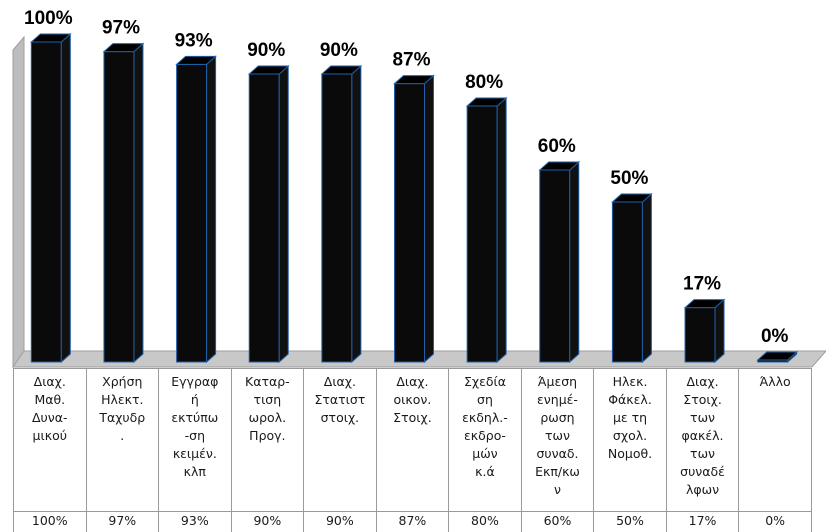 Image resolution: width=826 pixels, height=532 pixels. What do you see at coordinates (629, 178) in the screenshot?
I see `value-label-8: 50%` at bounding box center [629, 178].